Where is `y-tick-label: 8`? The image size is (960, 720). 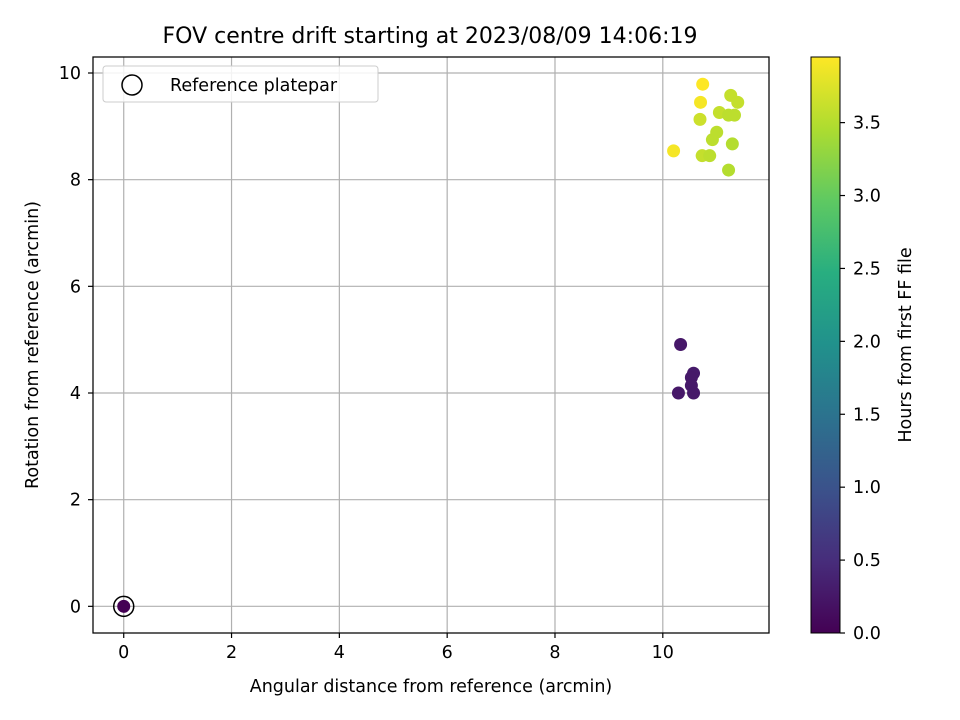
y-tick-label: 8 is located at coordinates (75, 181).